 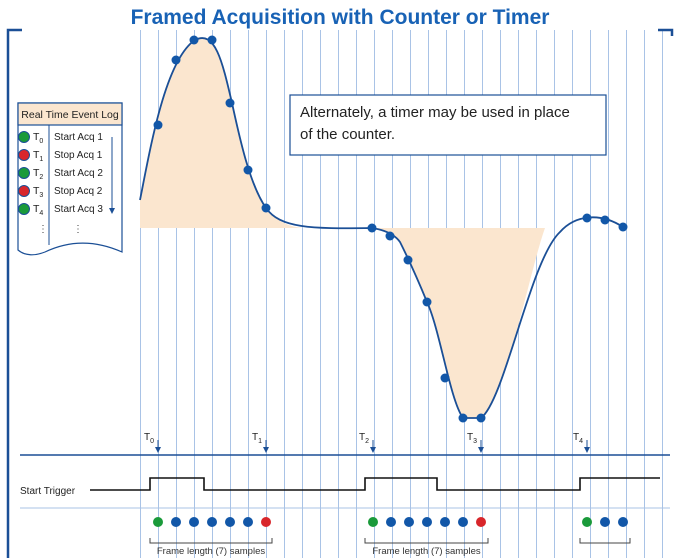 I want to click on event-id: T1, so click(x=38, y=156).